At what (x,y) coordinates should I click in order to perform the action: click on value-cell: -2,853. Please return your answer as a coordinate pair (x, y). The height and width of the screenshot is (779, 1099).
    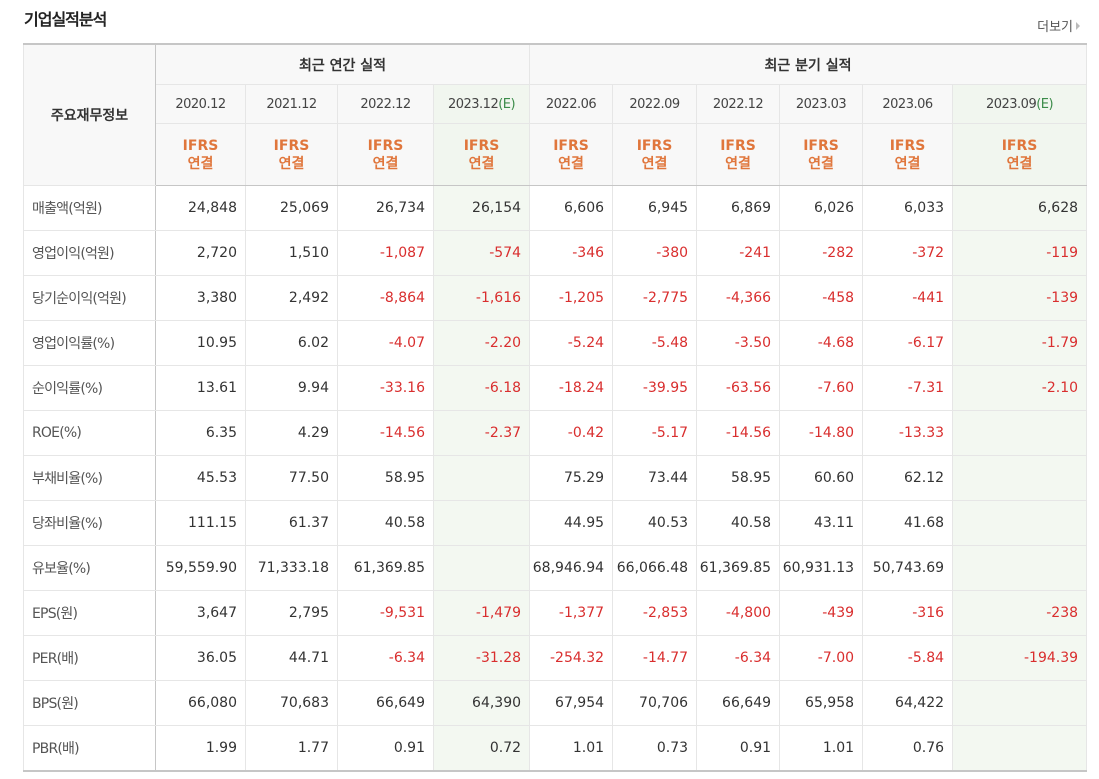
    Looking at the image, I should click on (655, 613).